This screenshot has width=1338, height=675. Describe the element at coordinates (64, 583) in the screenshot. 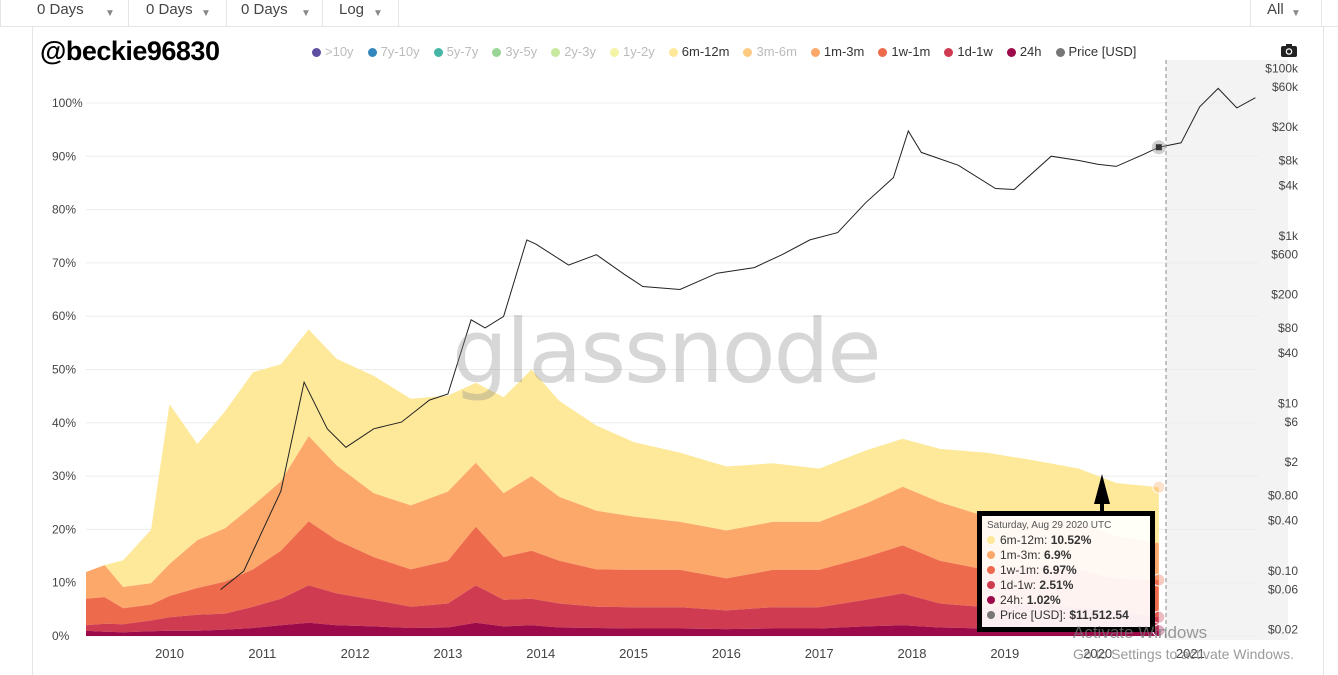

I see `y-left-tick-label: 10%` at that location.